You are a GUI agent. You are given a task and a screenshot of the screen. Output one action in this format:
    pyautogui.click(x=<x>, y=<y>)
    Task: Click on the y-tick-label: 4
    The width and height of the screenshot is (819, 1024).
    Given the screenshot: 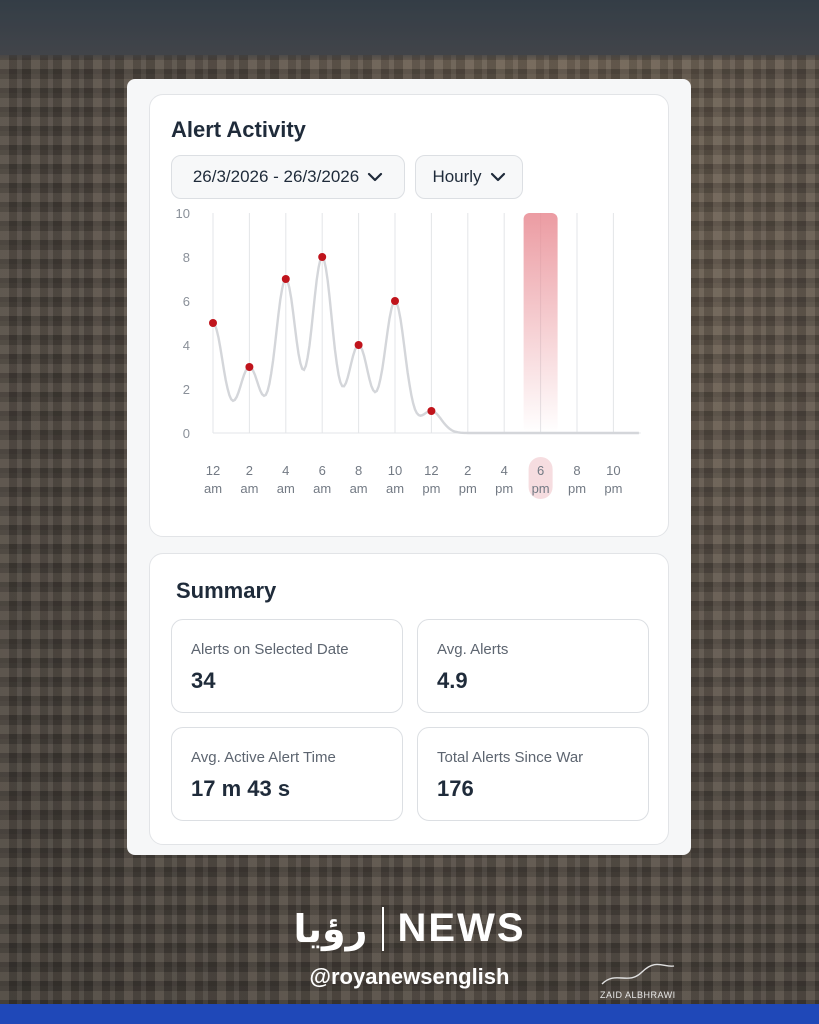 What is the action you would take?
    pyautogui.click(x=186, y=345)
    